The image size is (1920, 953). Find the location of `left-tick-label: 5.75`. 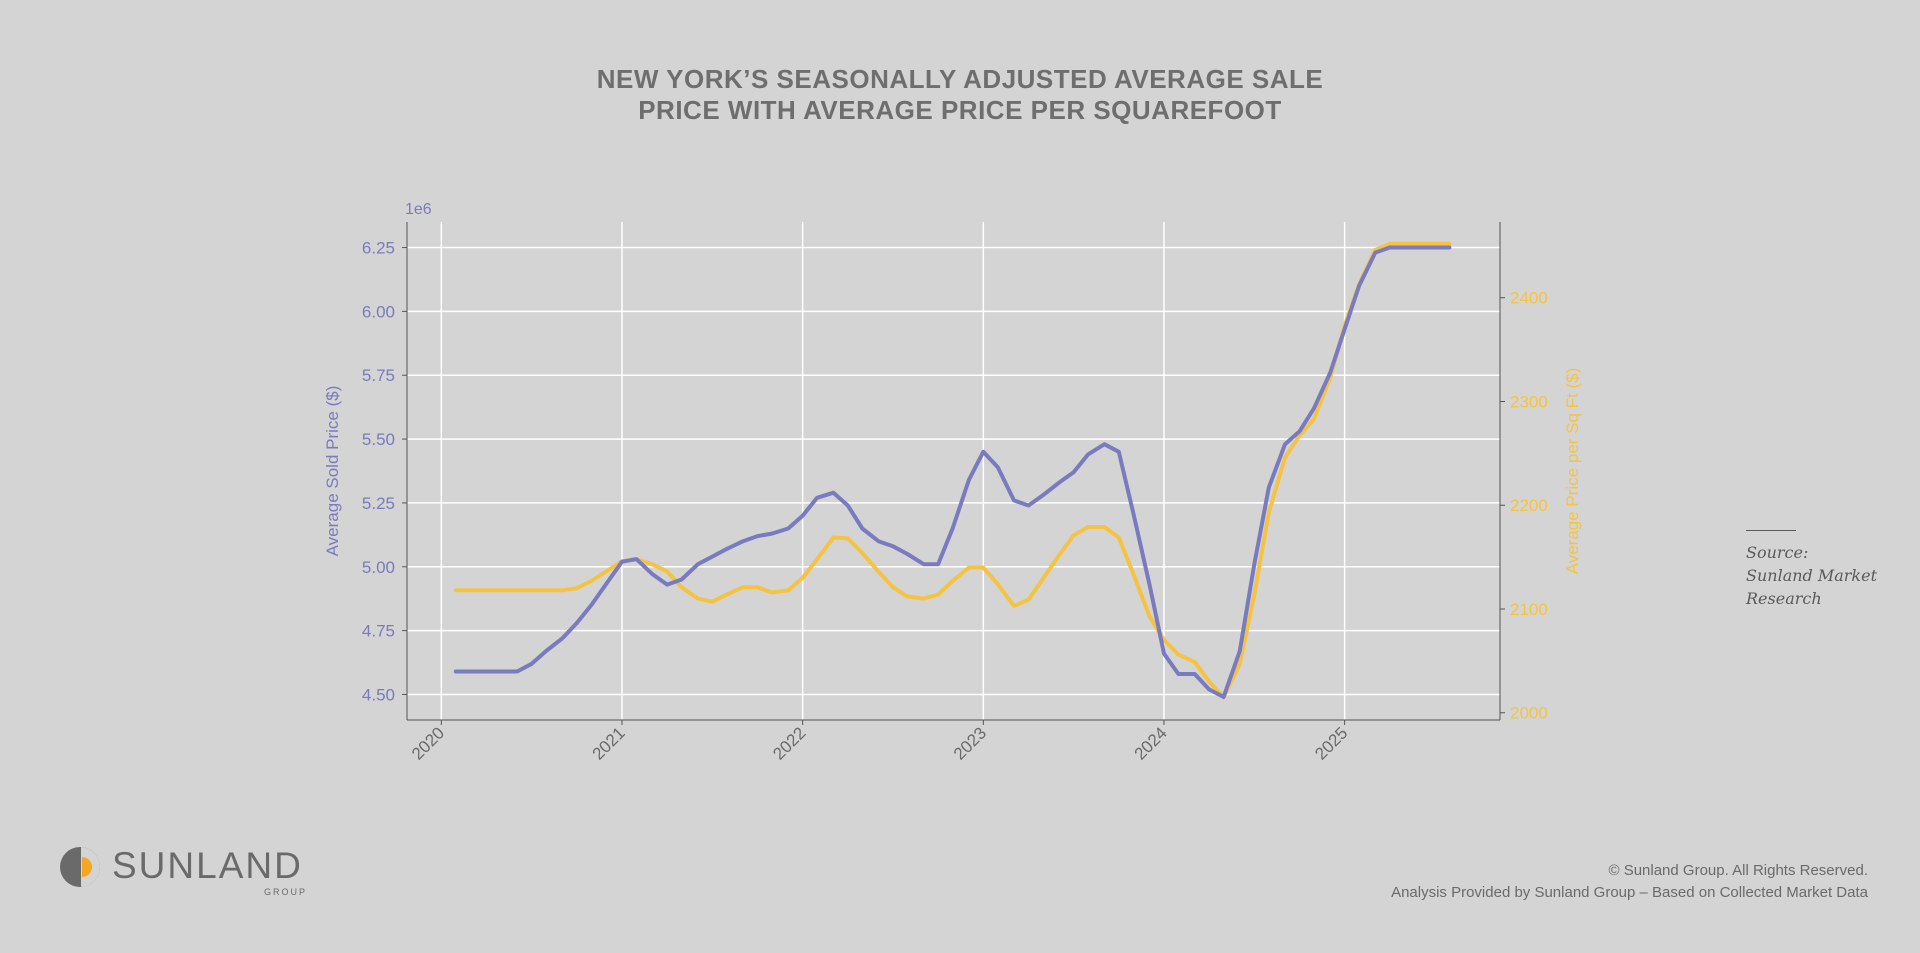

left-tick-label: 5.75 is located at coordinates (378, 375).